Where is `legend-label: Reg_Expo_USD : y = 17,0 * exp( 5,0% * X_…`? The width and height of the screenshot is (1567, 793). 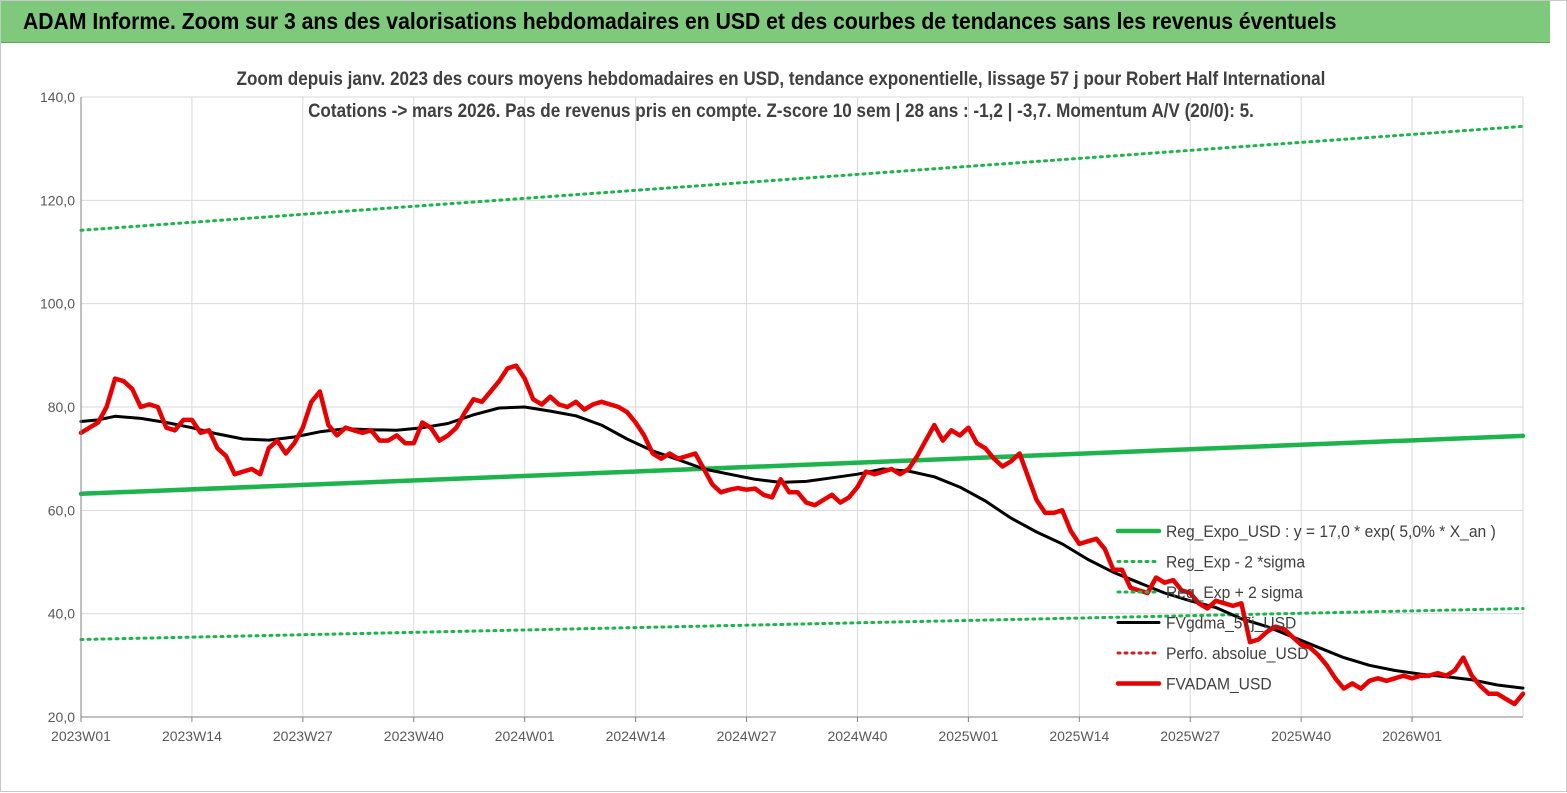
legend-label: Reg_Expo_USD : y = 17,0 * exp( 5,0% * X_… is located at coordinates (1331, 531).